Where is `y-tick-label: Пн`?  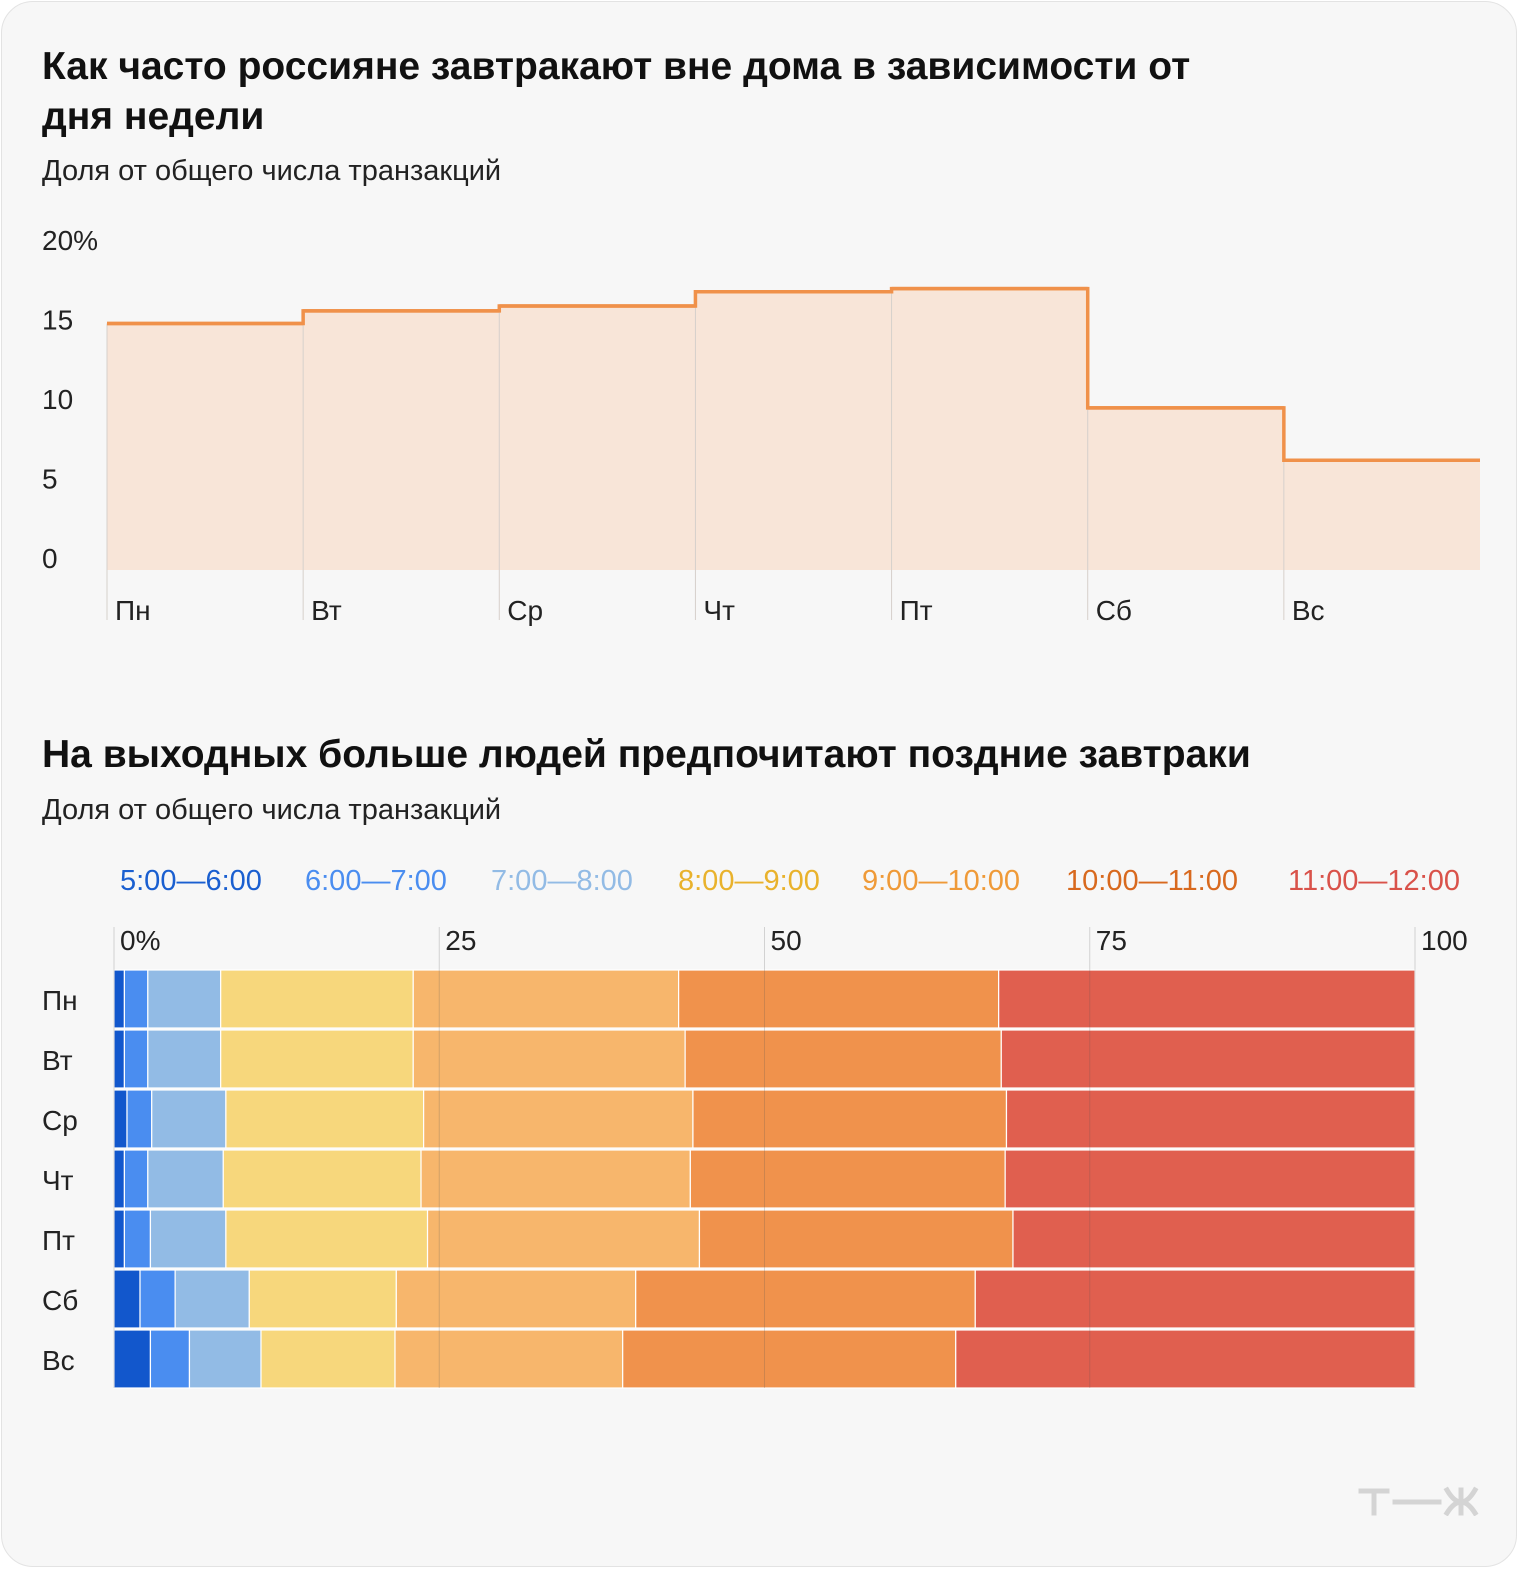
y-tick-label: Пн is located at coordinates (60, 1000).